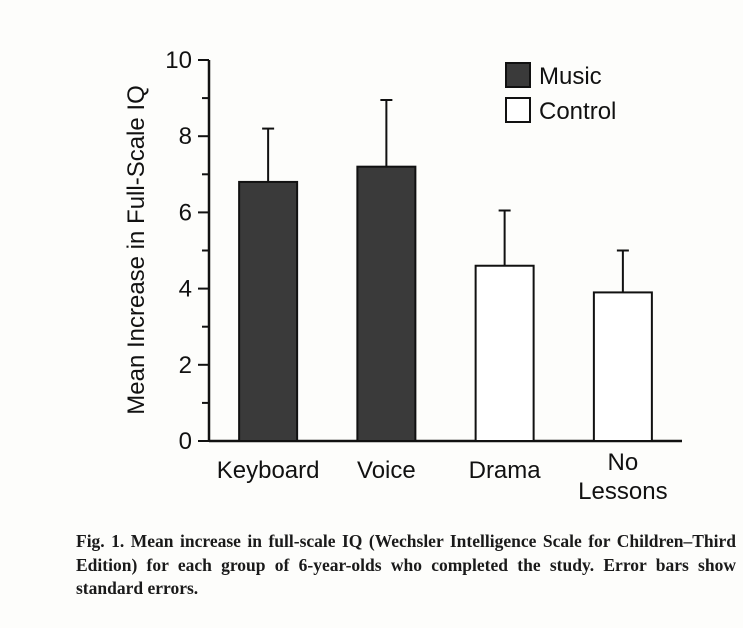  I want to click on y-tick-label: 8, so click(185, 136).